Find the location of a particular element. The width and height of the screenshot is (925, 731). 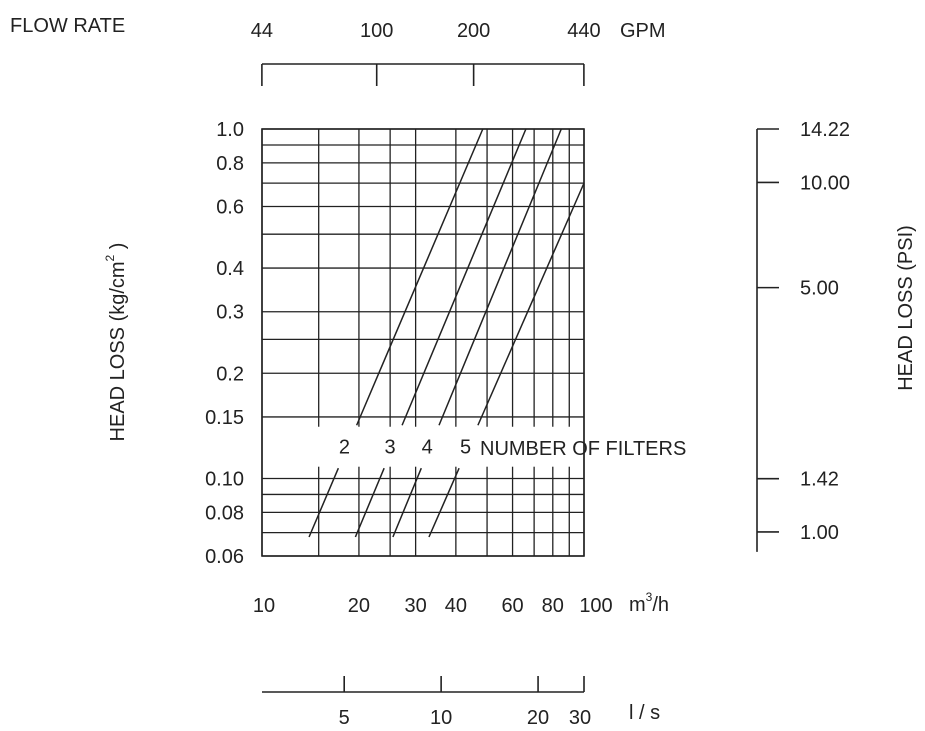

y-tick-label: 0.08 is located at coordinates (224, 513).